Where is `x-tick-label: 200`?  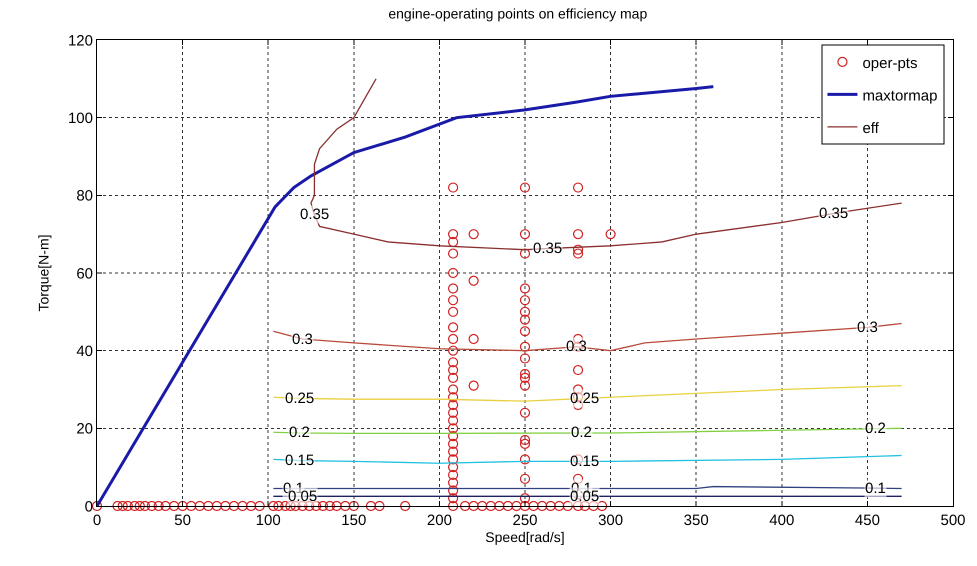 x-tick-label: 200 is located at coordinates (439, 520).